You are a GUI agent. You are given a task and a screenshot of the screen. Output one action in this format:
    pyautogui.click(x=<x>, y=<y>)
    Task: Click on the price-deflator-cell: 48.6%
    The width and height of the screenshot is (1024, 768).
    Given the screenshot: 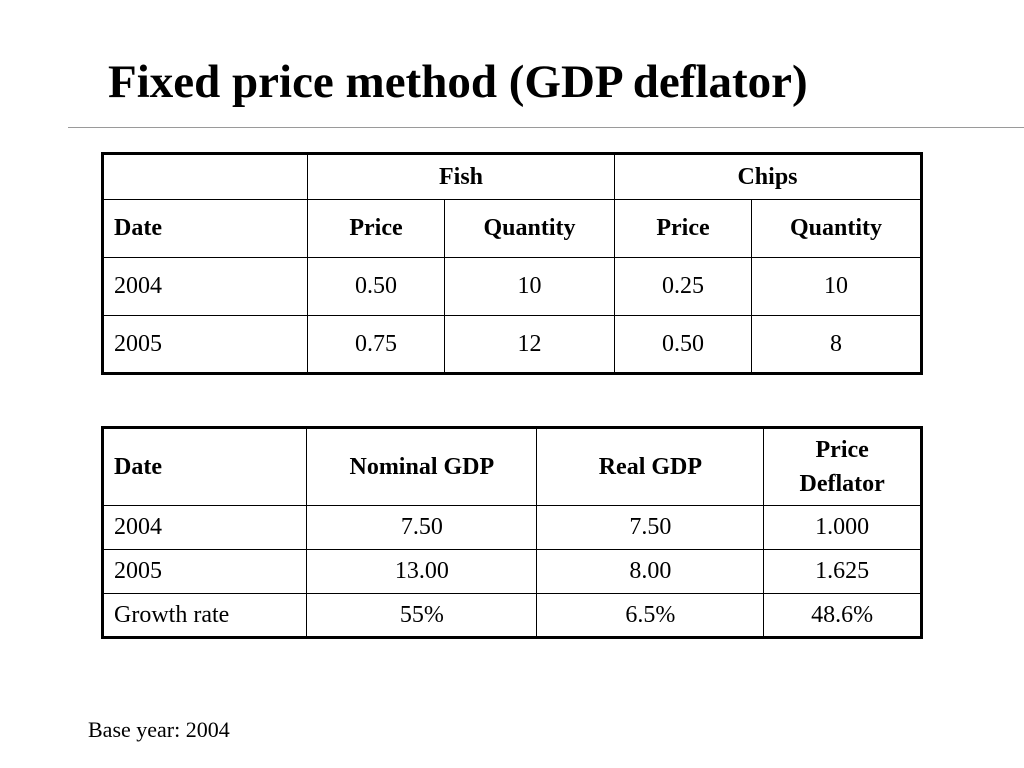 What is the action you would take?
    pyautogui.click(x=842, y=615)
    